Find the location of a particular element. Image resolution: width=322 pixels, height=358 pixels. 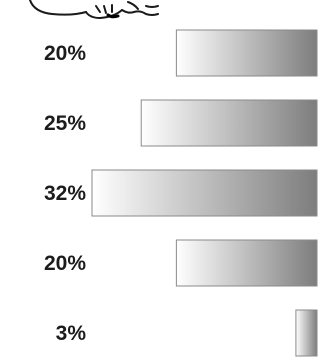

data-label-3: 32% is located at coordinates (65, 193).